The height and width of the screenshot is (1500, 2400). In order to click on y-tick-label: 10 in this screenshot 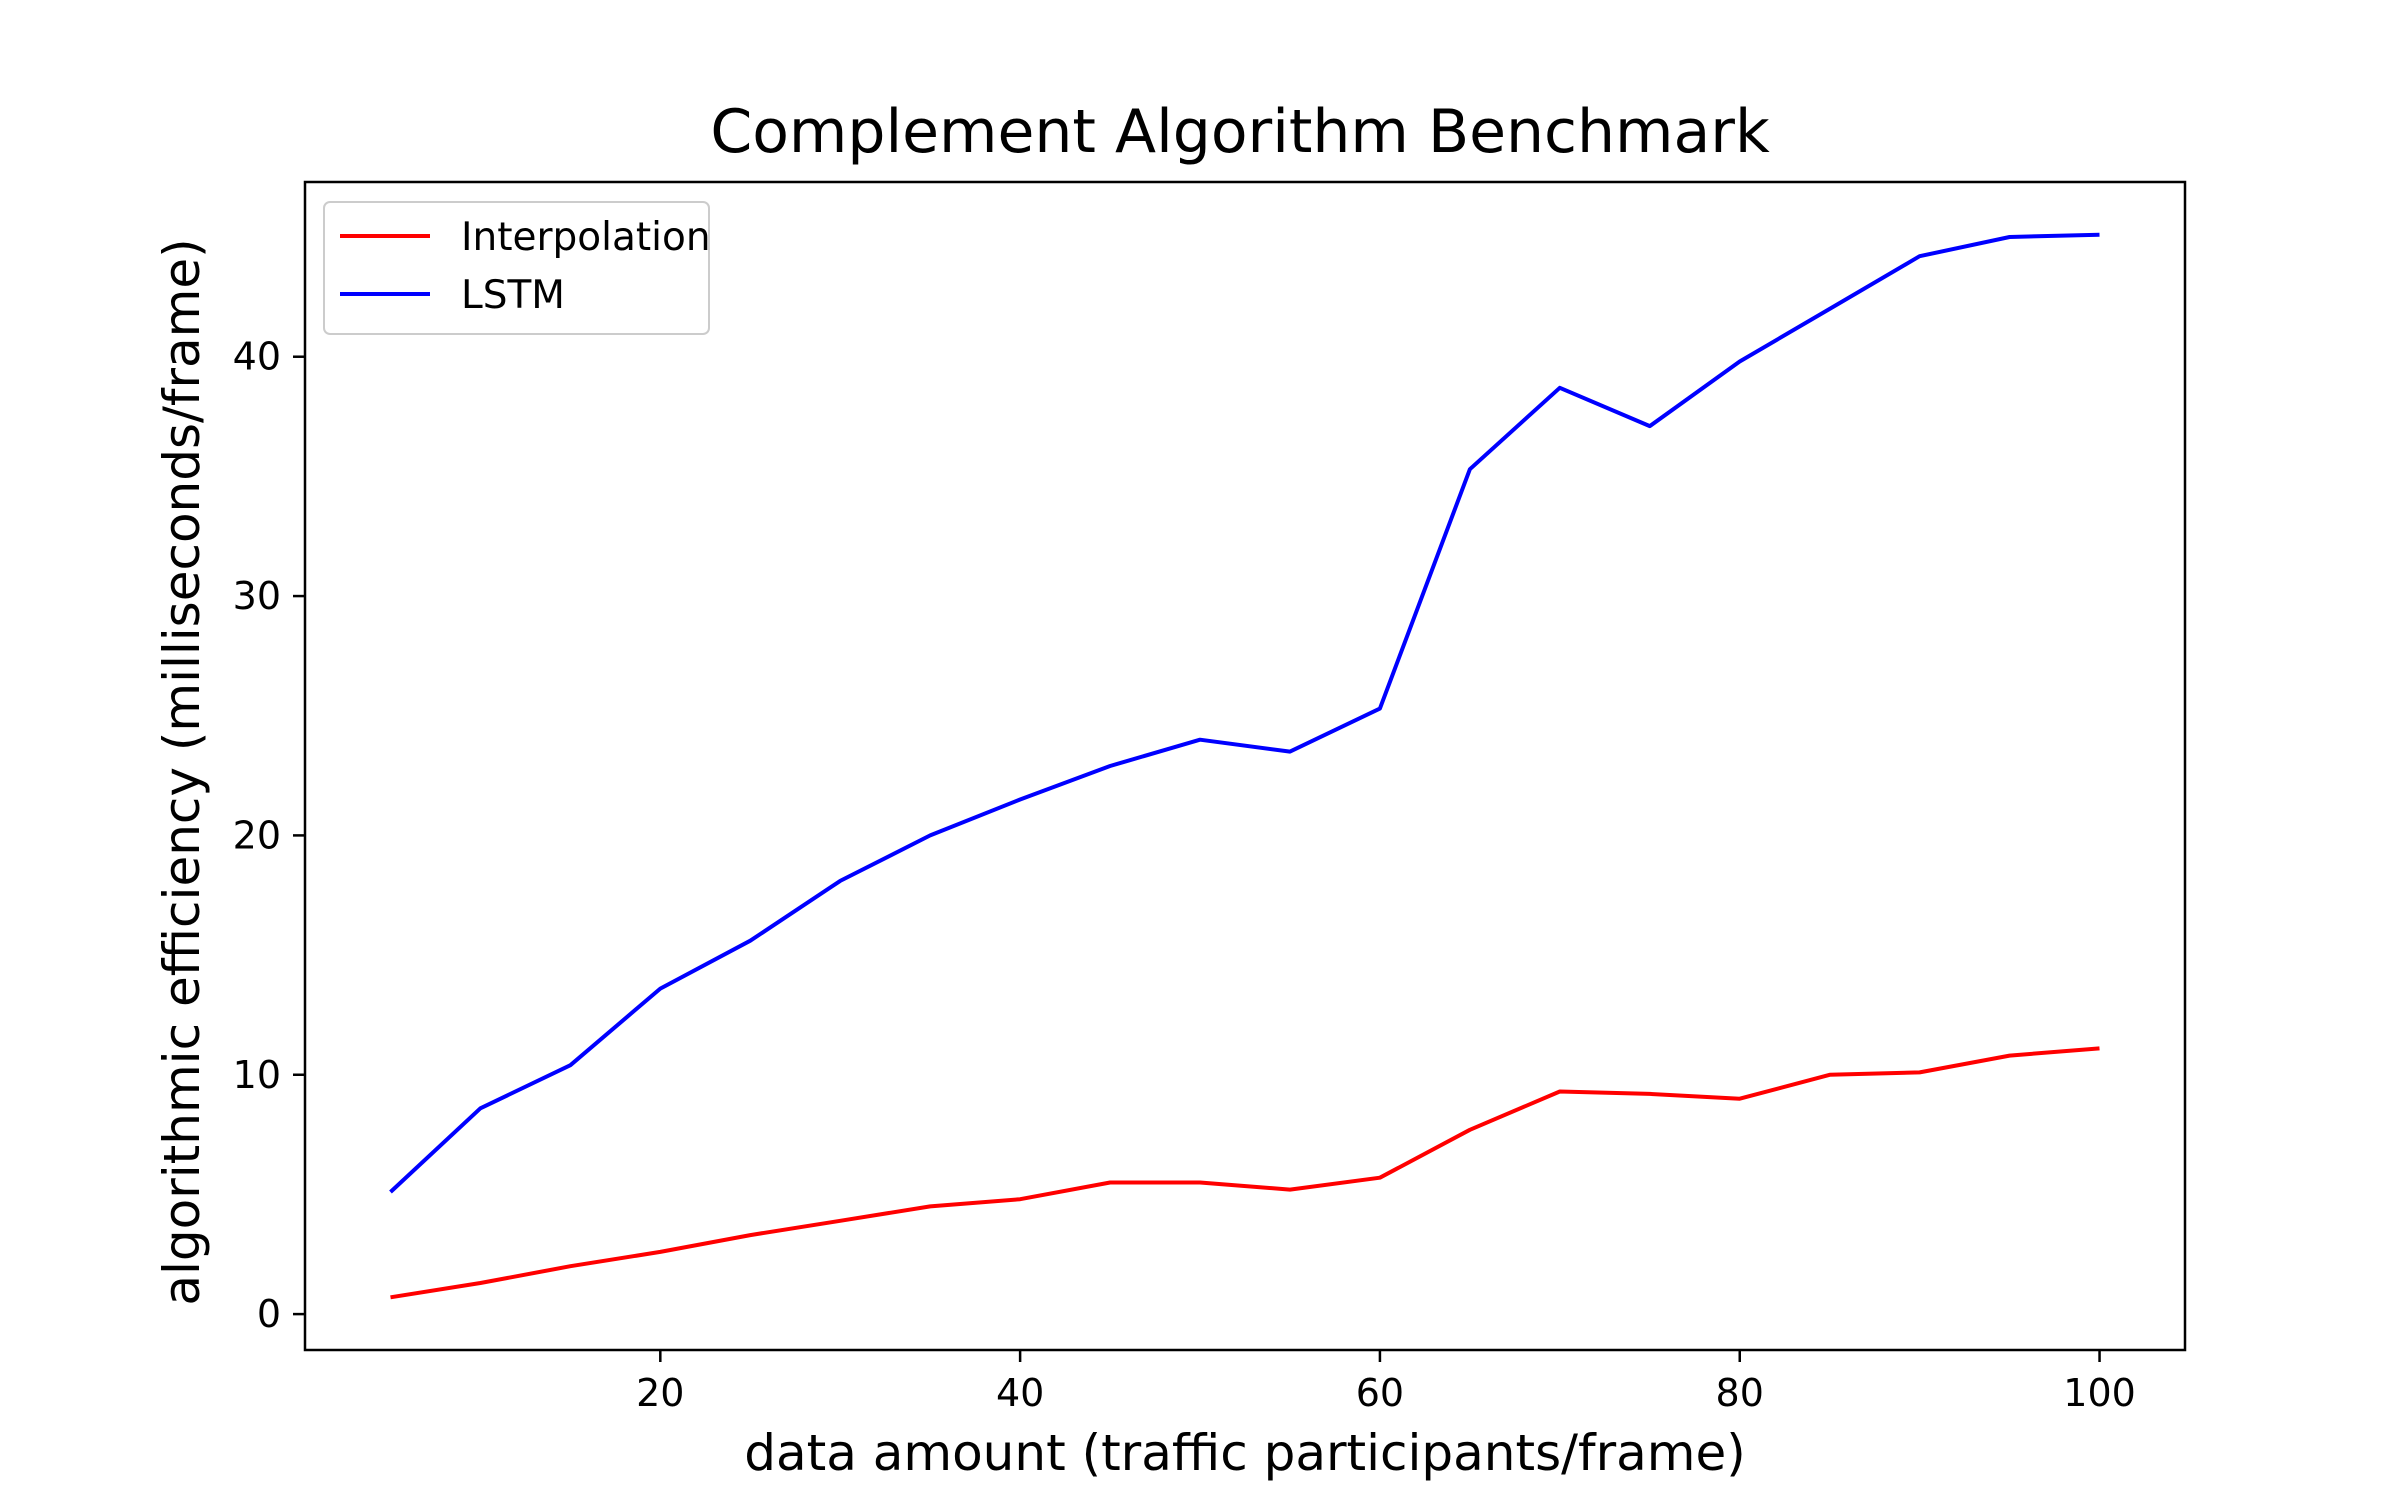, I will do `click(257, 1075)`.